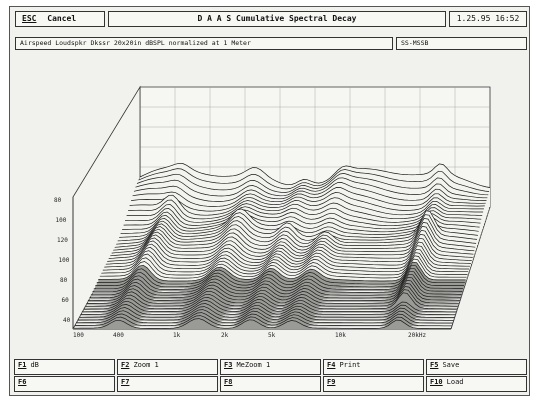 This screenshot has height=401, width=538. I want to click on x-tick-label: 2k, so click(225, 335).